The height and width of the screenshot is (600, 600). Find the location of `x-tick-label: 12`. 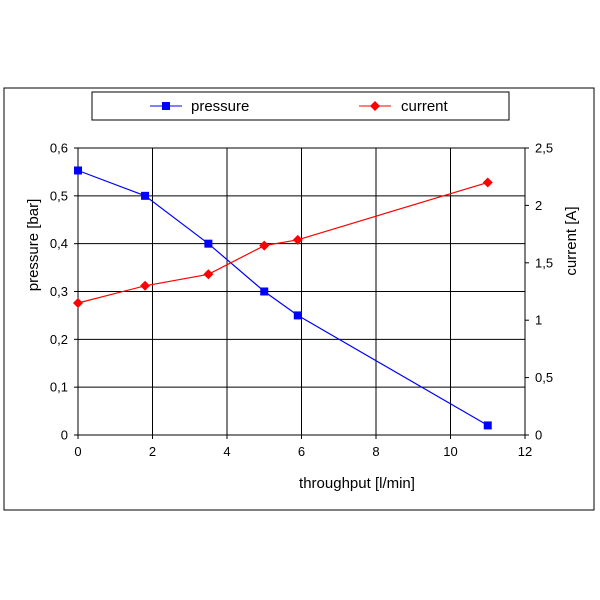

x-tick-label: 12 is located at coordinates (525, 451).